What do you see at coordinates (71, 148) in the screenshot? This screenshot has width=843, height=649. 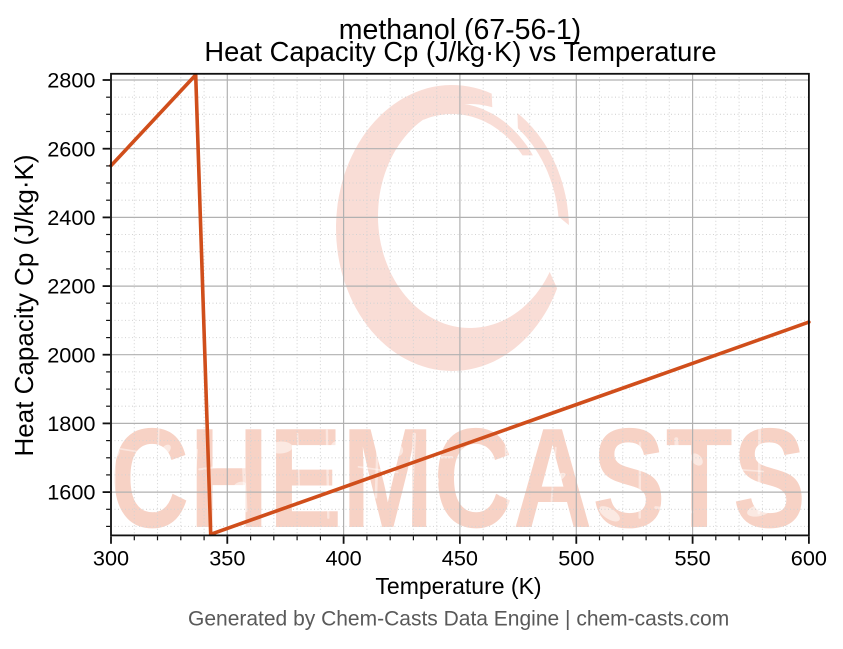 I see `svg-text: 2600` at bounding box center [71, 148].